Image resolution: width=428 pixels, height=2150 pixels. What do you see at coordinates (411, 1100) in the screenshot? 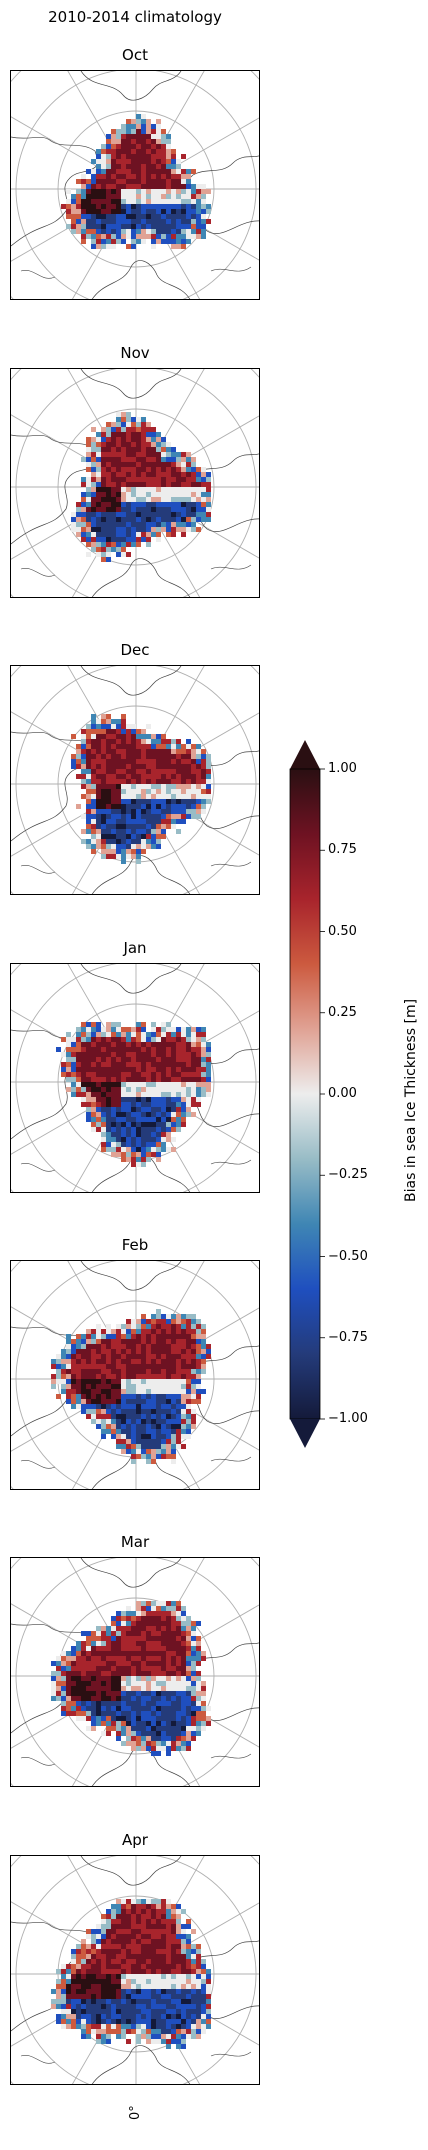
I see `colorbar-label: Bias in sea Ice Thickness [m]` at bounding box center [411, 1100].